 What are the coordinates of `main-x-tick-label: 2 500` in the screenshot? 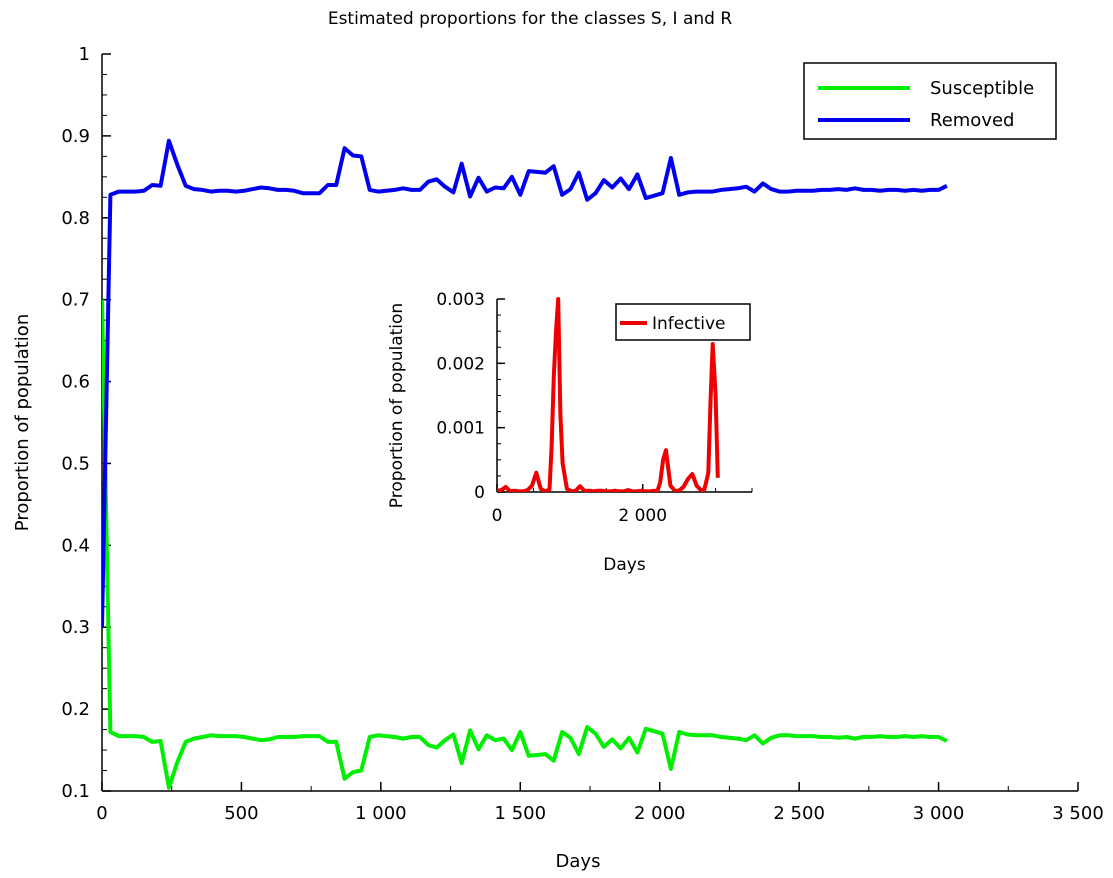 It's located at (799, 813).